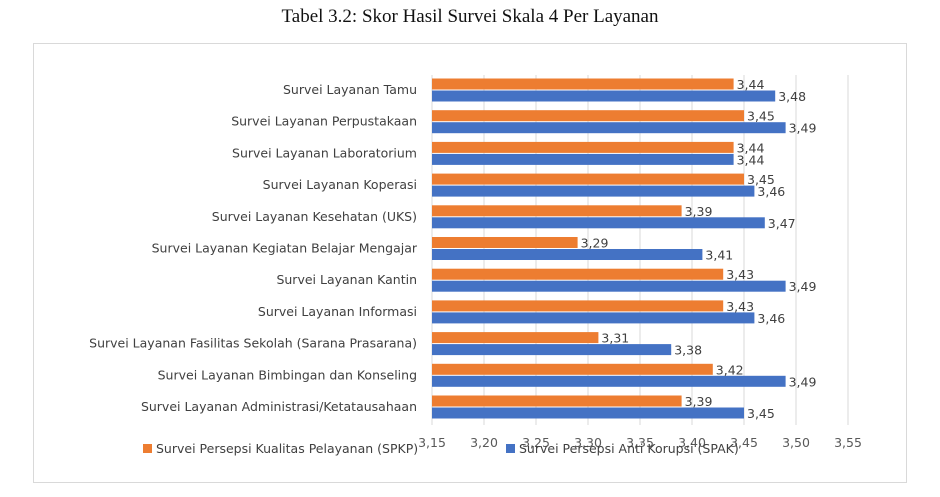 Image resolution: width=940 pixels, height=497 pixels. Describe the element at coordinates (350, 89) in the screenshot. I see `category-label: Survei Layanan Tamu` at that location.